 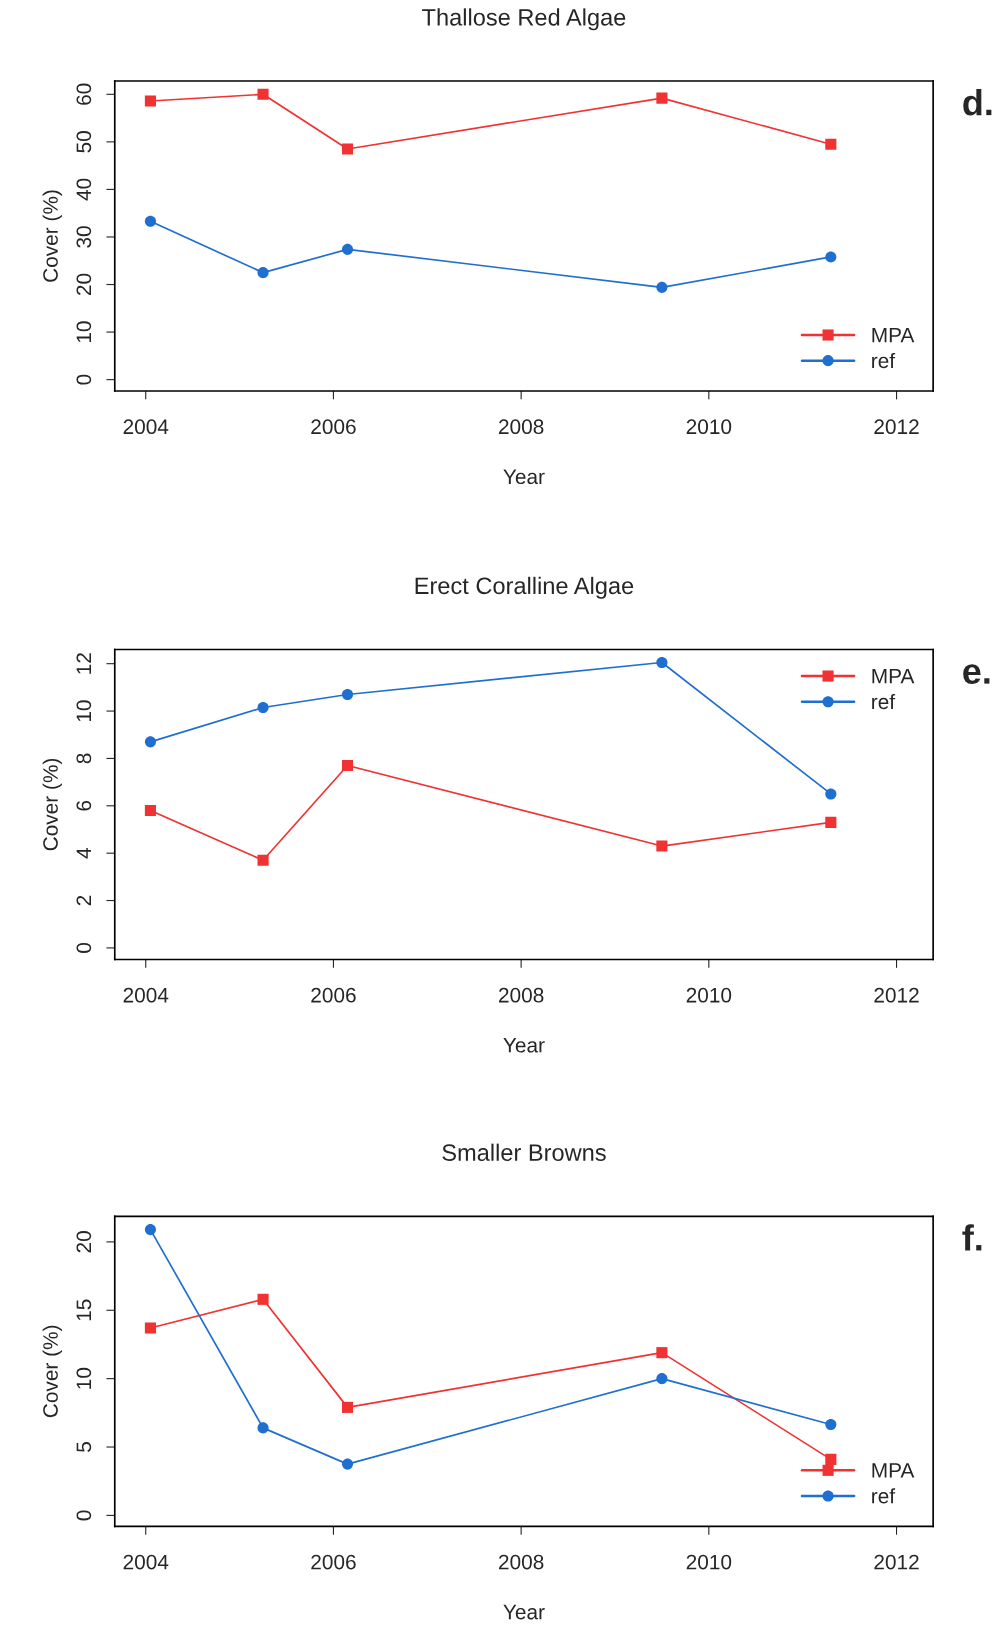 What do you see at coordinates (524, 19) in the screenshot?
I see `chart-title: Thallose Red Algae` at bounding box center [524, 19].